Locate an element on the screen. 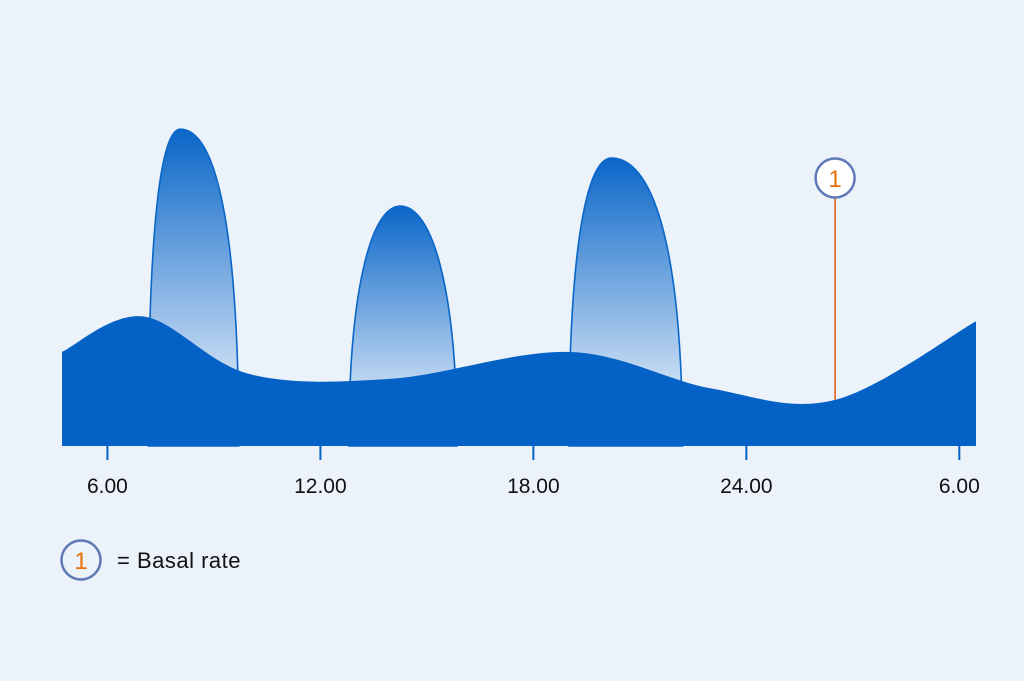 Image resolution: width=1024 pixels, height=681 pixels. marker-ring is located at coordinates (835, 178).